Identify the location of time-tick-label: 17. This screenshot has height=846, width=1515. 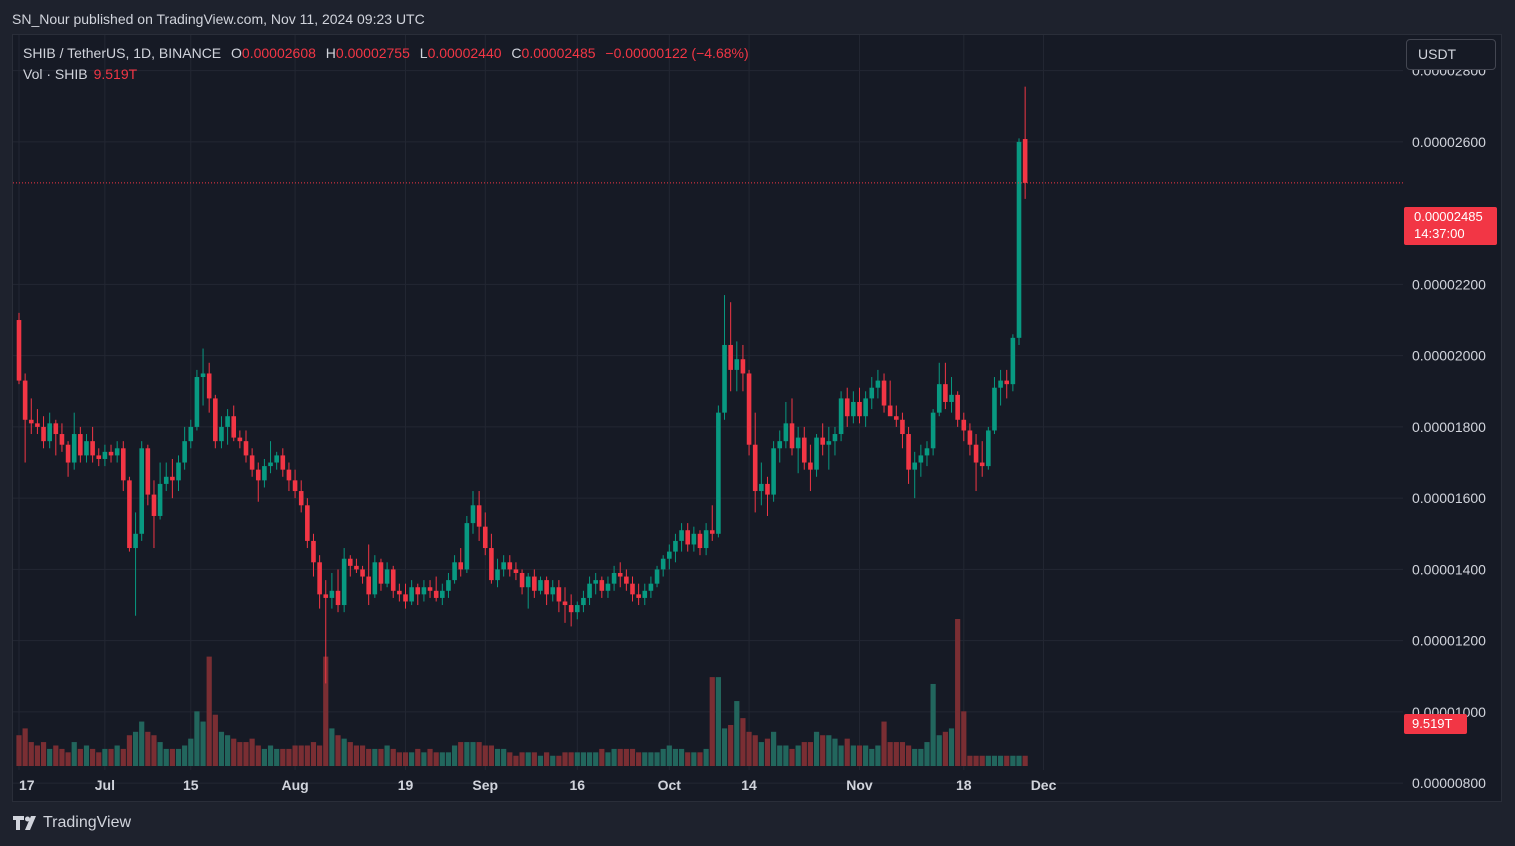
(27, 785).